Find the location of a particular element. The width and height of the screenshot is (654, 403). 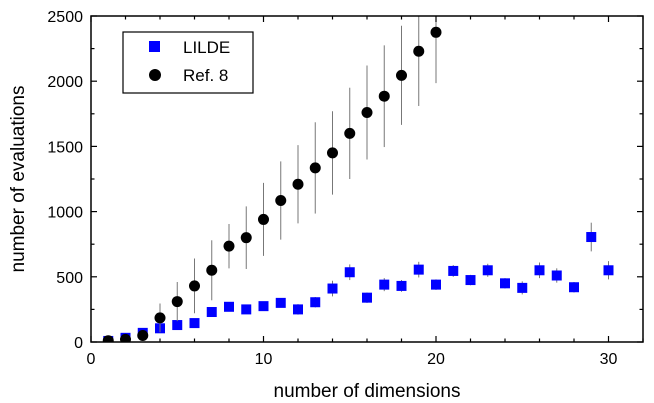

x-tick-label: 20 is located at coordinates (436, 359).